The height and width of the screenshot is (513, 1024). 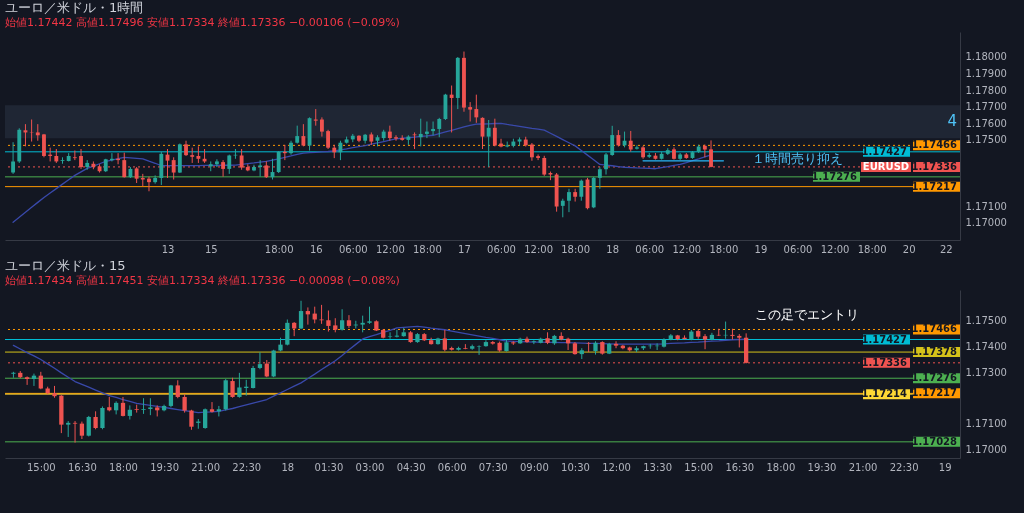 I want to click on y-tick-label: 1.17700, so click(x=986, y=107).